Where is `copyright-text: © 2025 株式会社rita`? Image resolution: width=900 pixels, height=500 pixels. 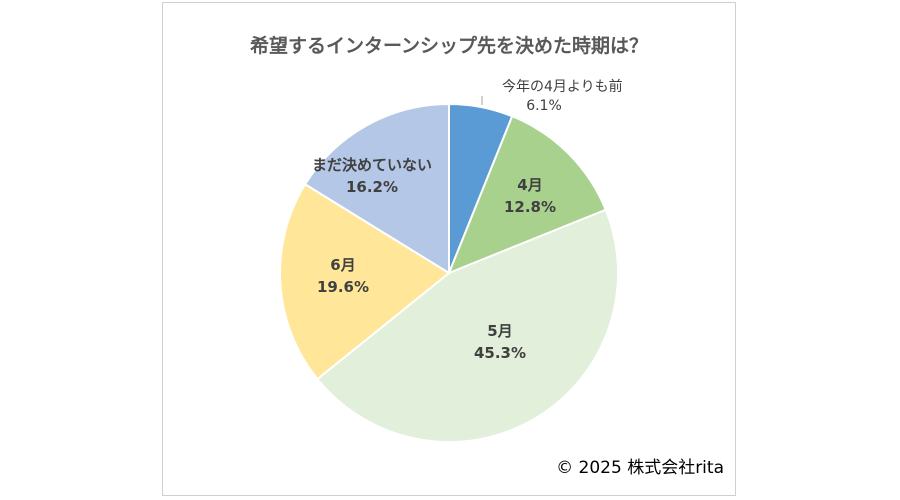 copyright-text: © 2025 株式会社rita is located at coordinates (640, 468).